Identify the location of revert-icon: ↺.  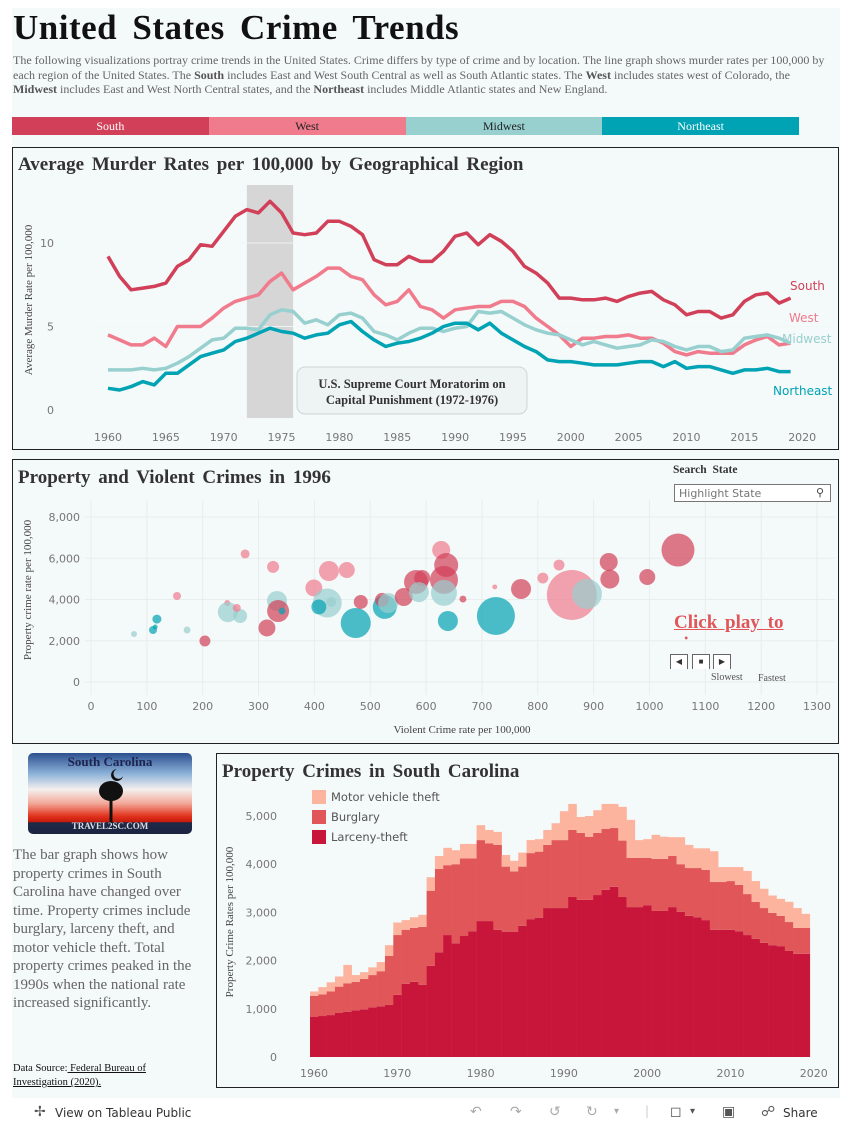
(555, 1112).